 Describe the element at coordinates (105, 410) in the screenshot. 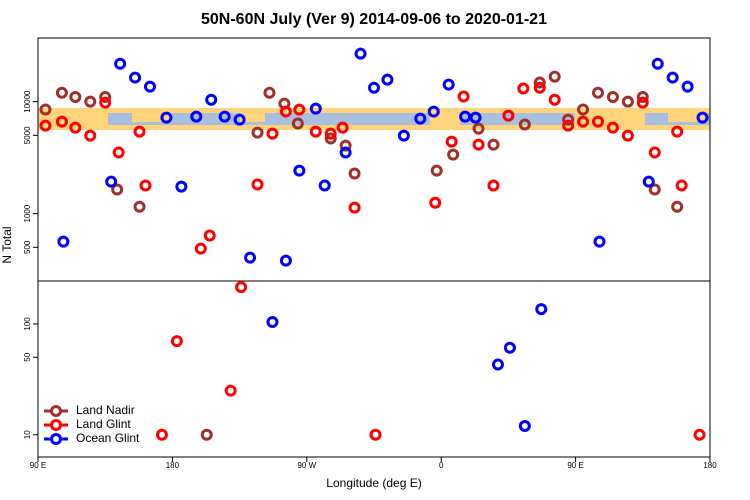

I see `legend-label: Land Nadir` at that location.